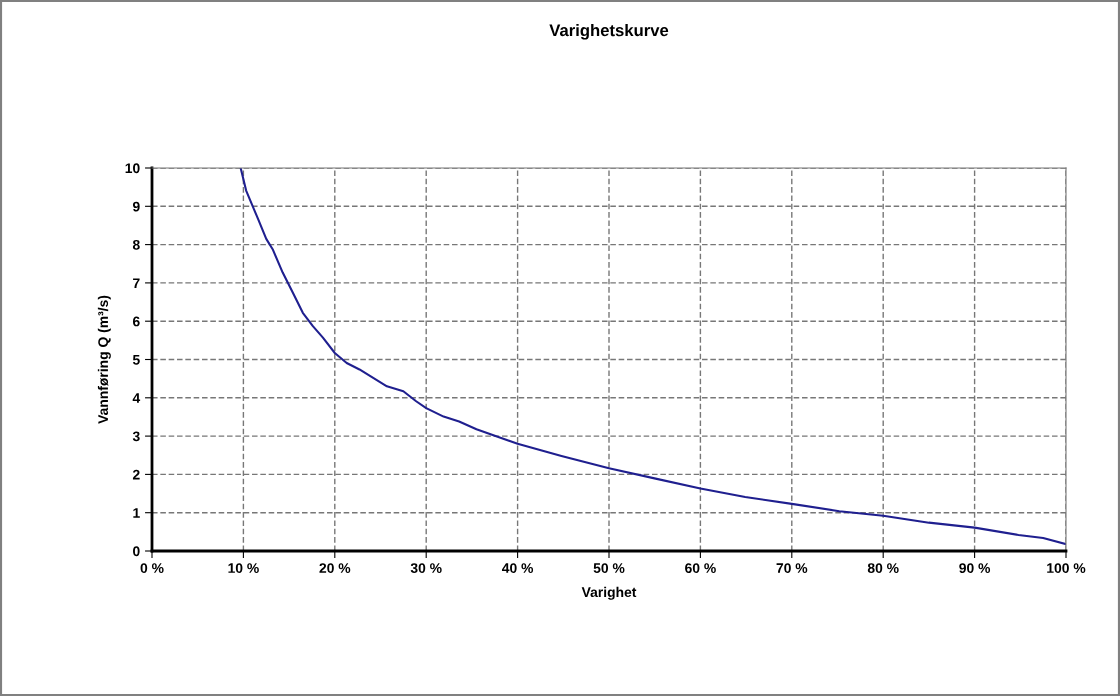 The image size is (1120, 696). Describe the element at coordinates (1066, 568) in the screenshot. I see `x-tick-label: 100 %` at that location.